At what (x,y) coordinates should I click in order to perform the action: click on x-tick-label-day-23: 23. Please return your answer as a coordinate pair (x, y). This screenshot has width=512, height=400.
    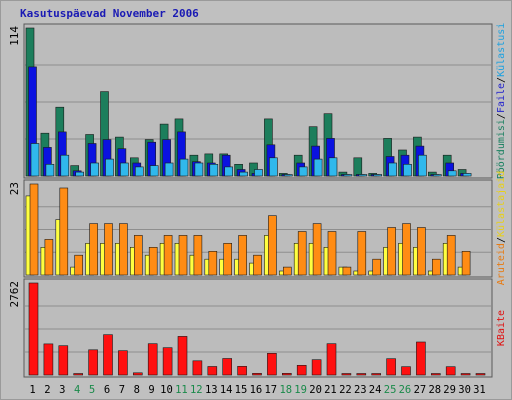
    Looking at the image, I should click on (360, 390).